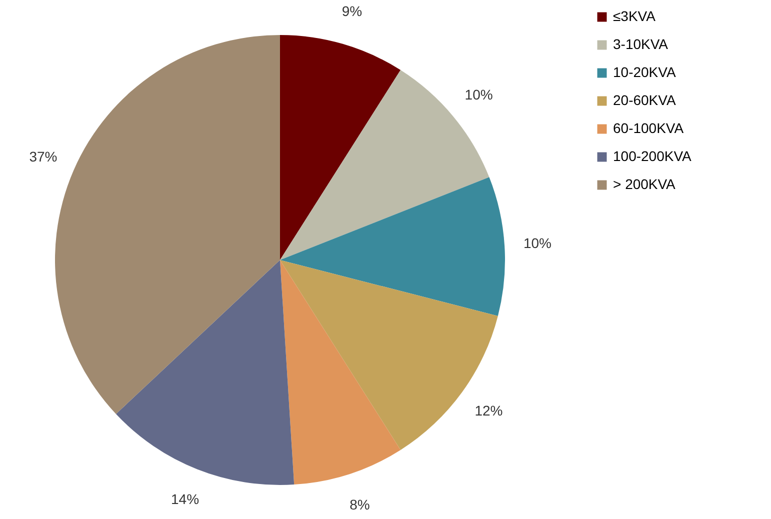 The height and width of the screenshot is (519, 771). Describe the element at coordinates (644, 100) in the screenshot. I see `legend-label: 20-60KVA` at that location.